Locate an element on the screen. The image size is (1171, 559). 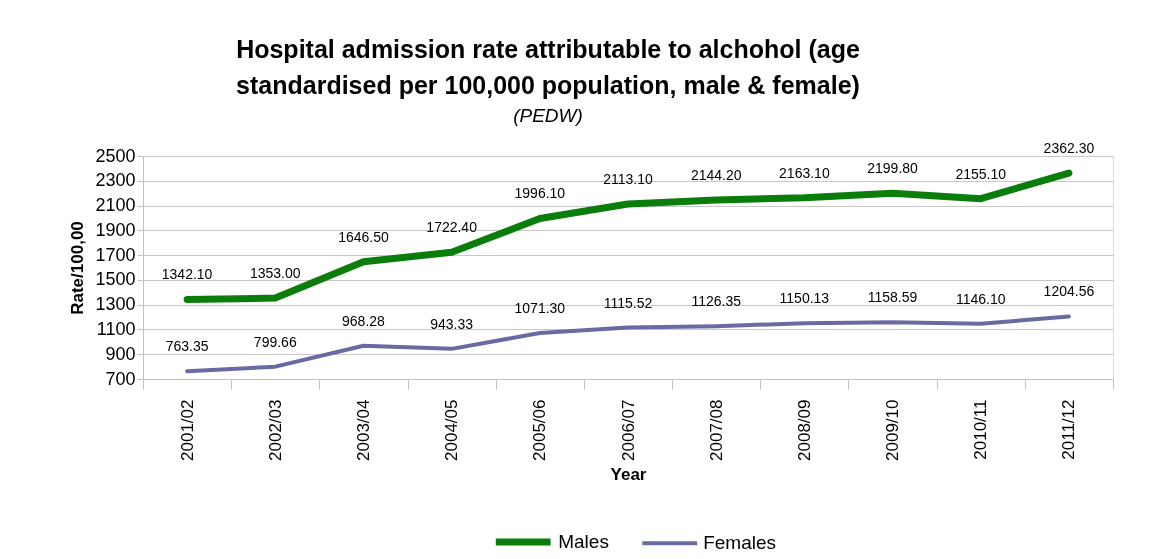
data-label: 1126.35 is located at coordinates (716, 301).